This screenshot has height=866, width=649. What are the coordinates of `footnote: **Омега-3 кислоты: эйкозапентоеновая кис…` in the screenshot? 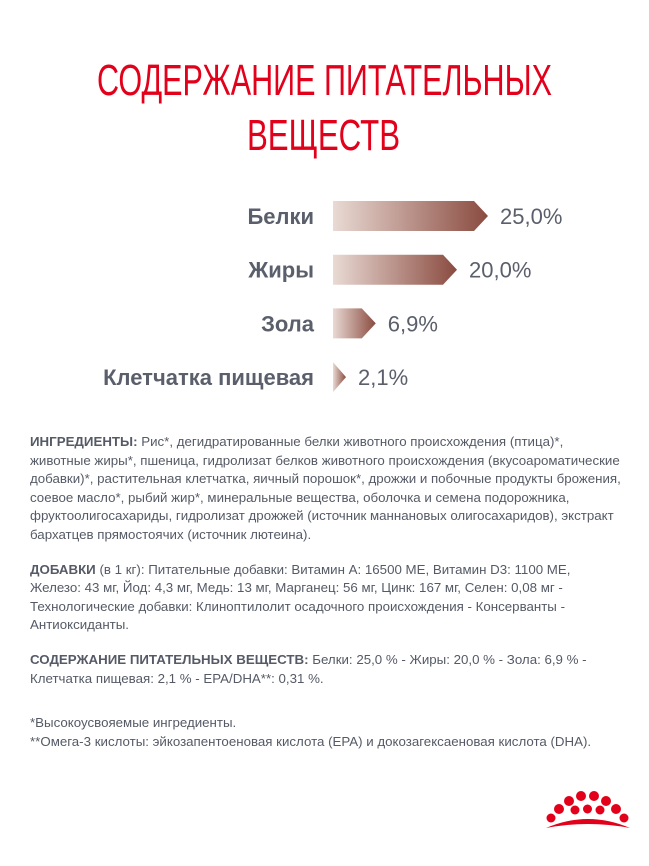 It's located at (311, 741).